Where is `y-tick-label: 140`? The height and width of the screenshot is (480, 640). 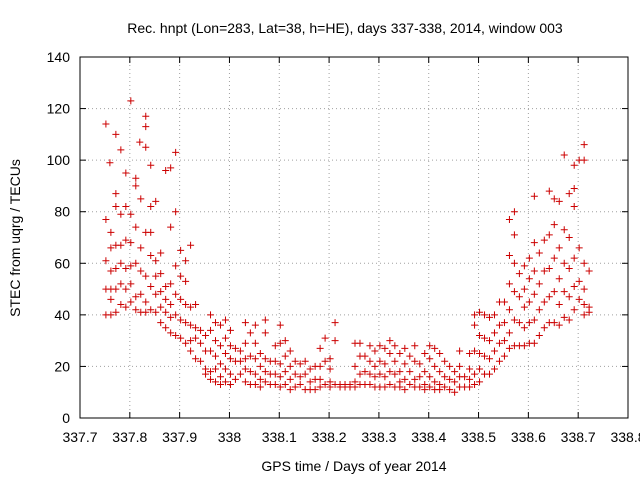 y-tick-label: 140 is located at coordinates (59, 57).